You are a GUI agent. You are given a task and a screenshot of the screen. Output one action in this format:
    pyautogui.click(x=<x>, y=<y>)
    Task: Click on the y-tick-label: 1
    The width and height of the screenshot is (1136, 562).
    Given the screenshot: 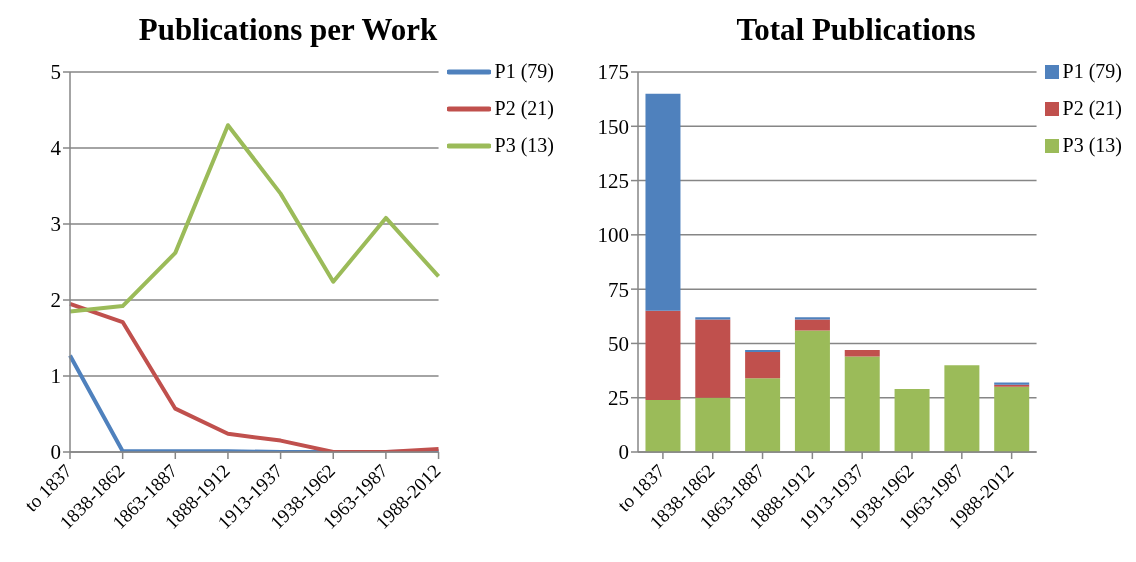 What is the action you would take?
    pyautogui.click(x=55, y=376)
    